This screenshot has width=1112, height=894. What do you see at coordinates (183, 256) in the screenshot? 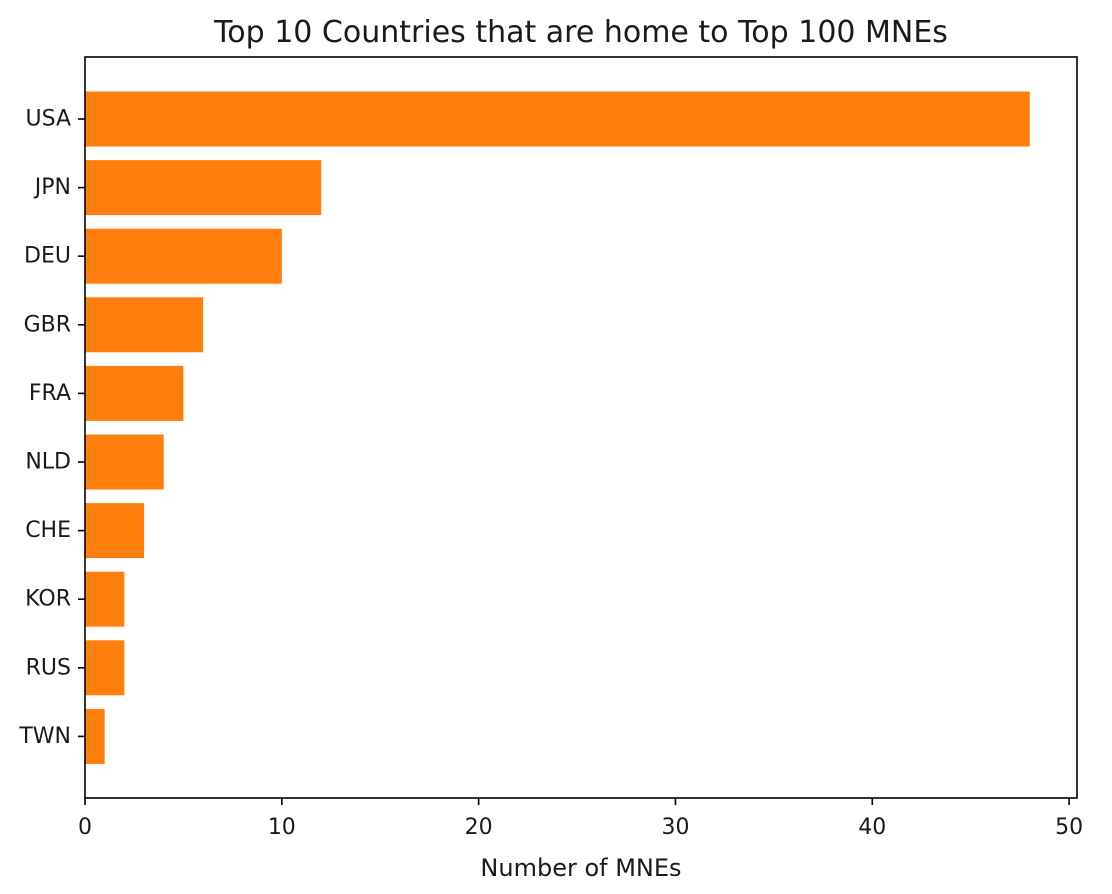
I see `bar-deu` at bounding box center [183, 256].